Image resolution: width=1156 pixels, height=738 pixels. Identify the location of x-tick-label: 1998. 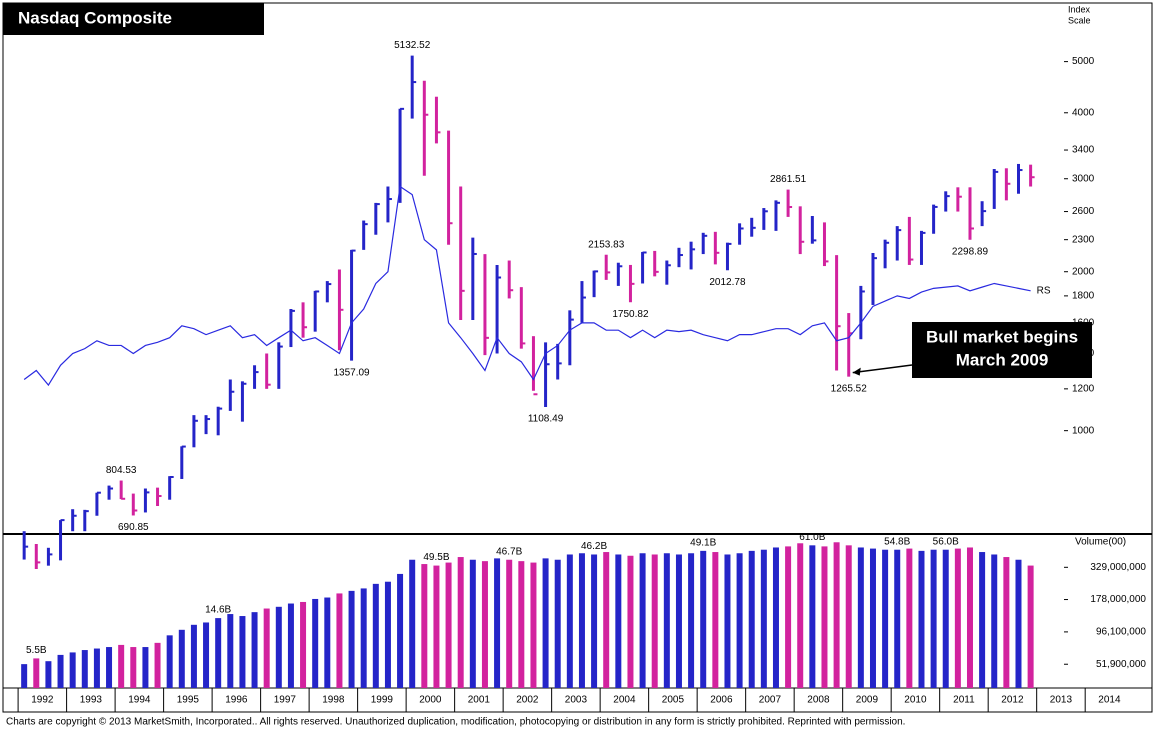
(333, 700).